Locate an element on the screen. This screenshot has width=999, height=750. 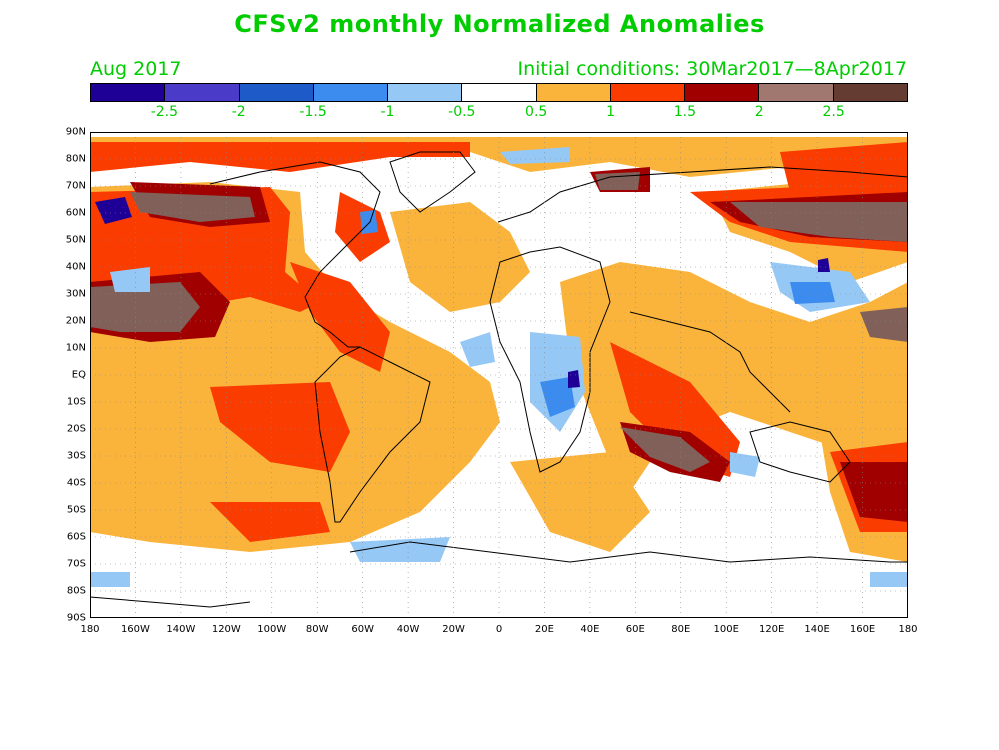
longitude-label: 100E is located at coordinates (726, 629).